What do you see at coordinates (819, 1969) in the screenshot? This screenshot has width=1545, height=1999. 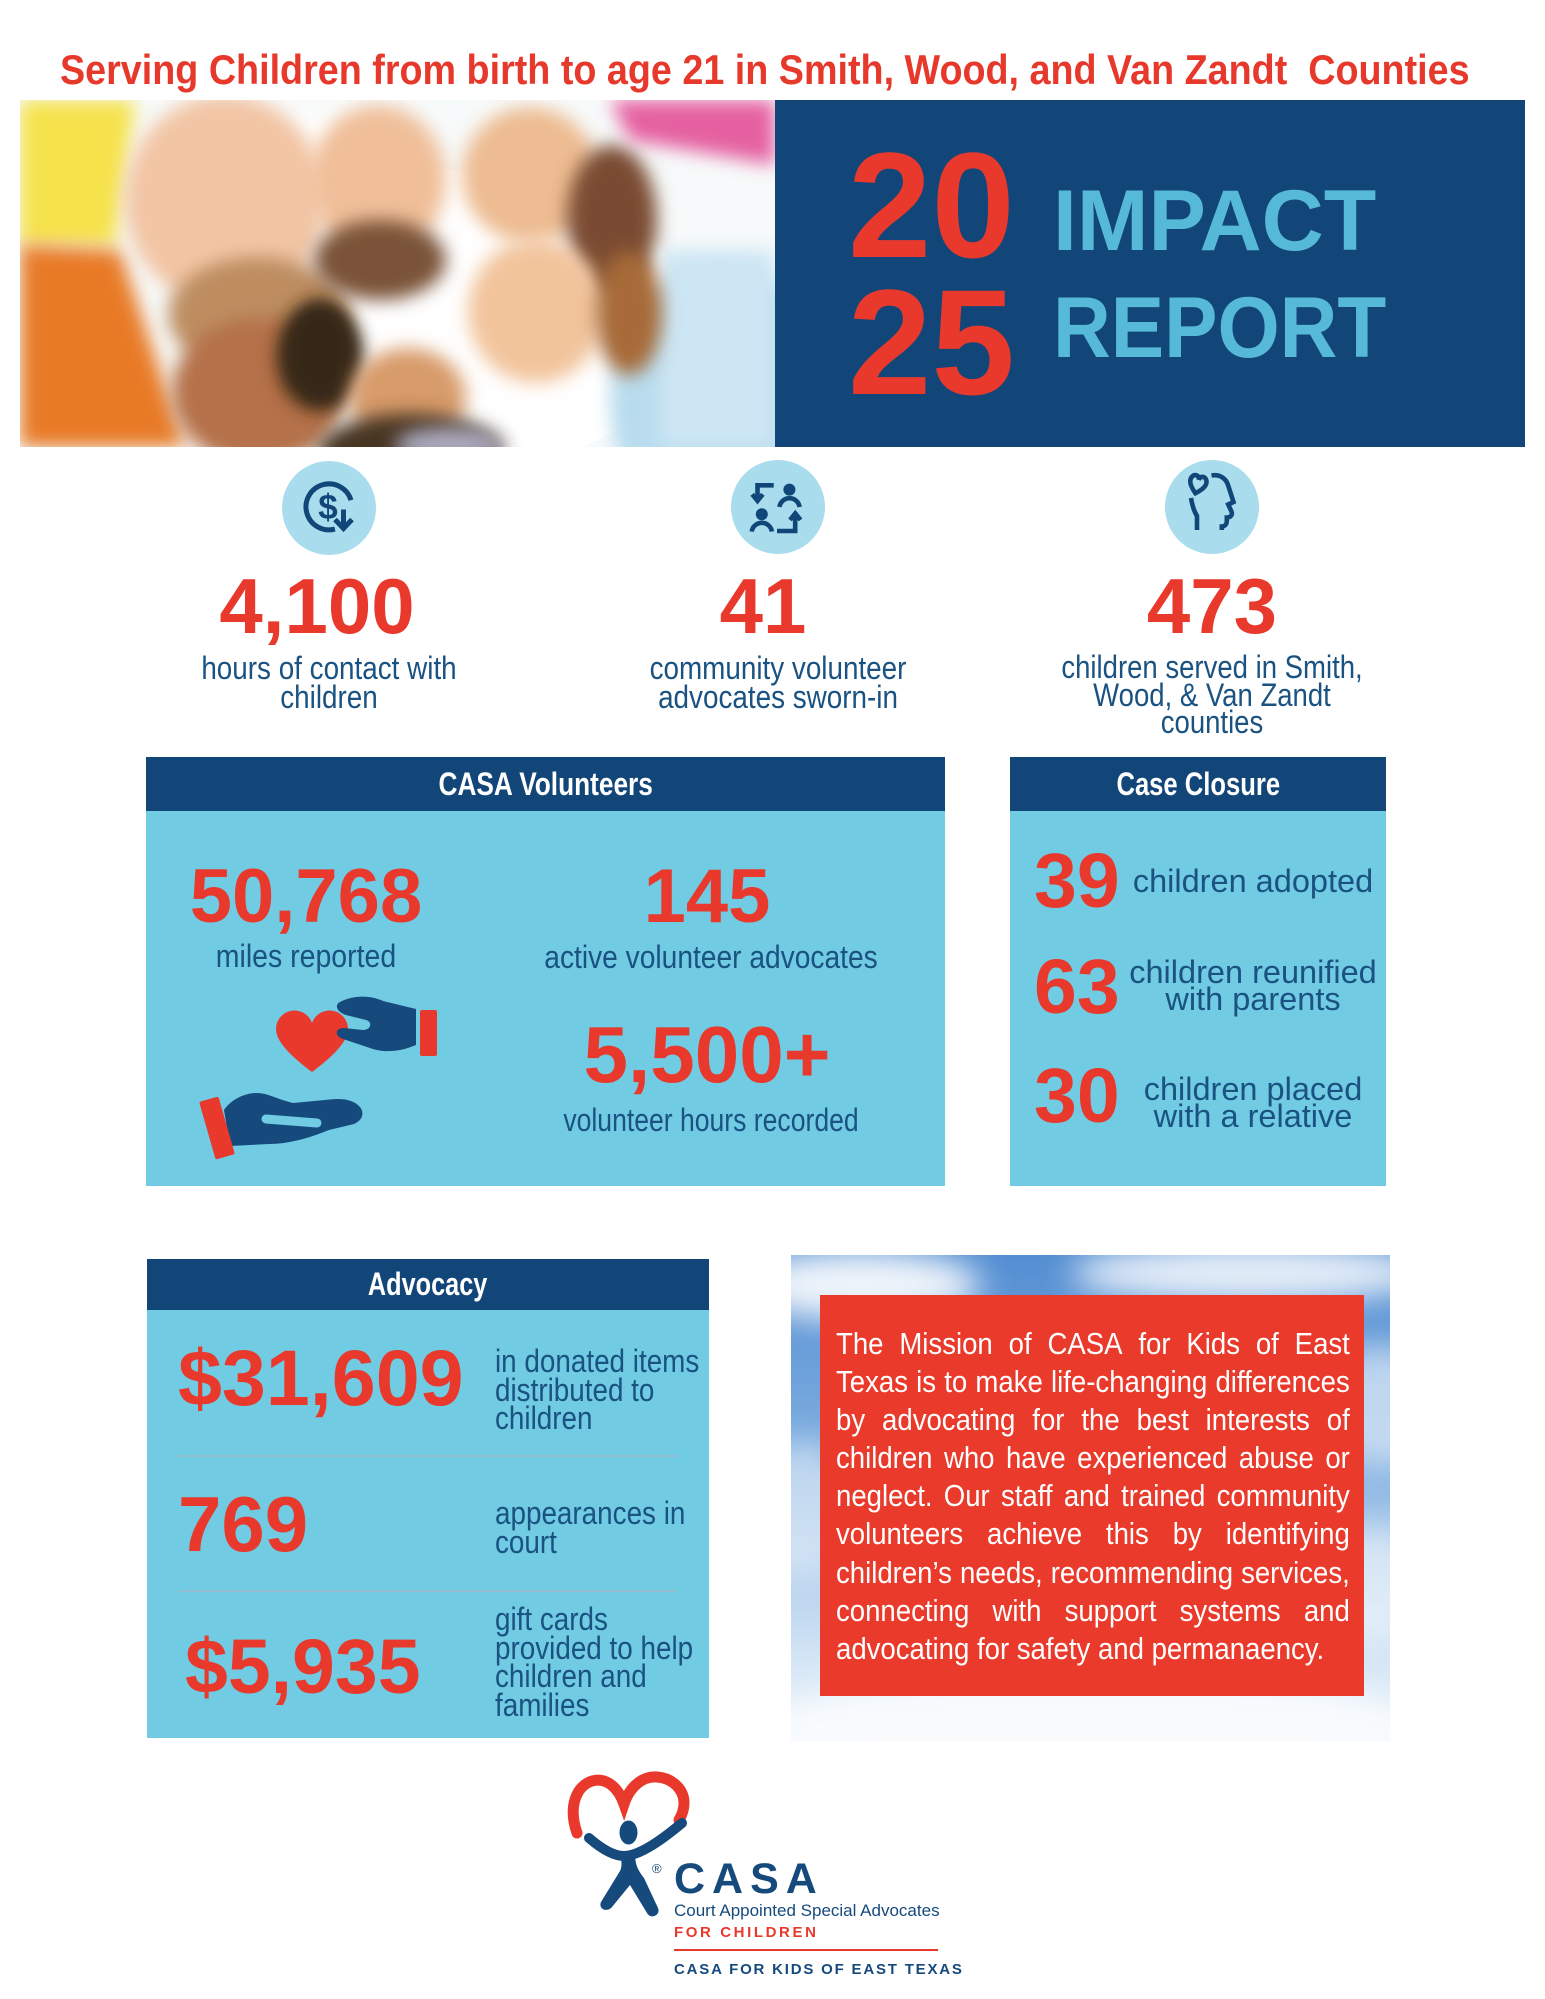 I see `svg-text: CASA FOR KIDS OF EAST TEXAS` at bounding box center [819, 1969].